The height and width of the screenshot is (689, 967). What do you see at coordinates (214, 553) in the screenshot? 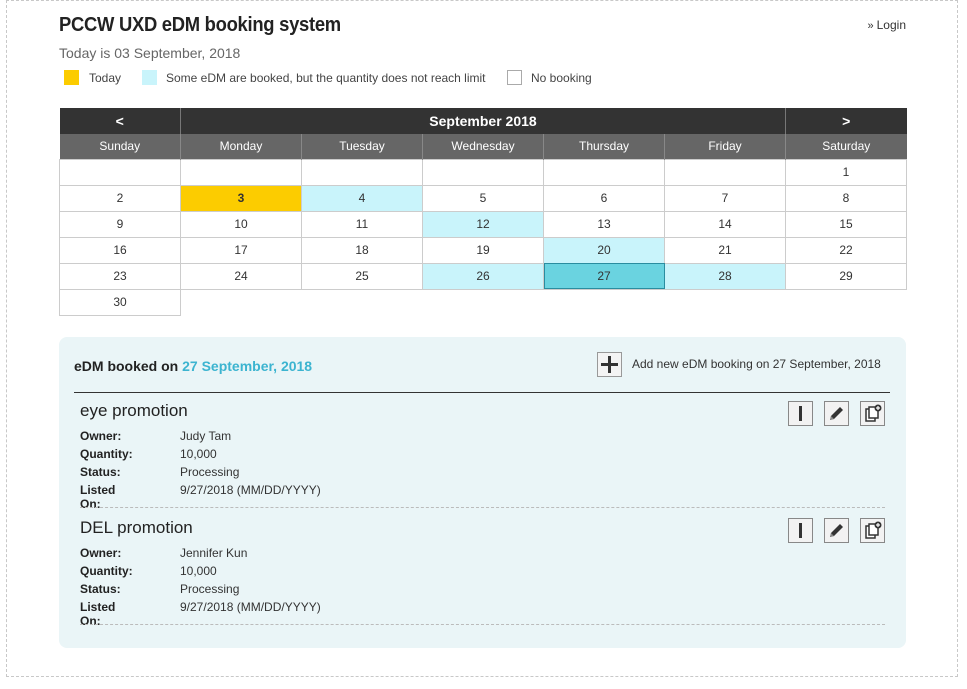
I see `field-value: Jennifer Kun` at bounding box center [214, 553].